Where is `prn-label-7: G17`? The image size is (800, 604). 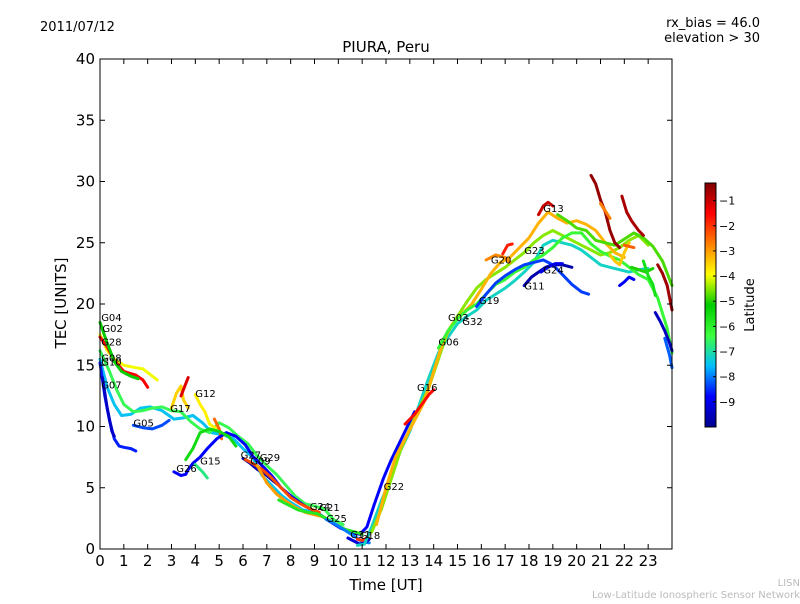
prn-label-7: G17 is located at coordinates (180, 409).